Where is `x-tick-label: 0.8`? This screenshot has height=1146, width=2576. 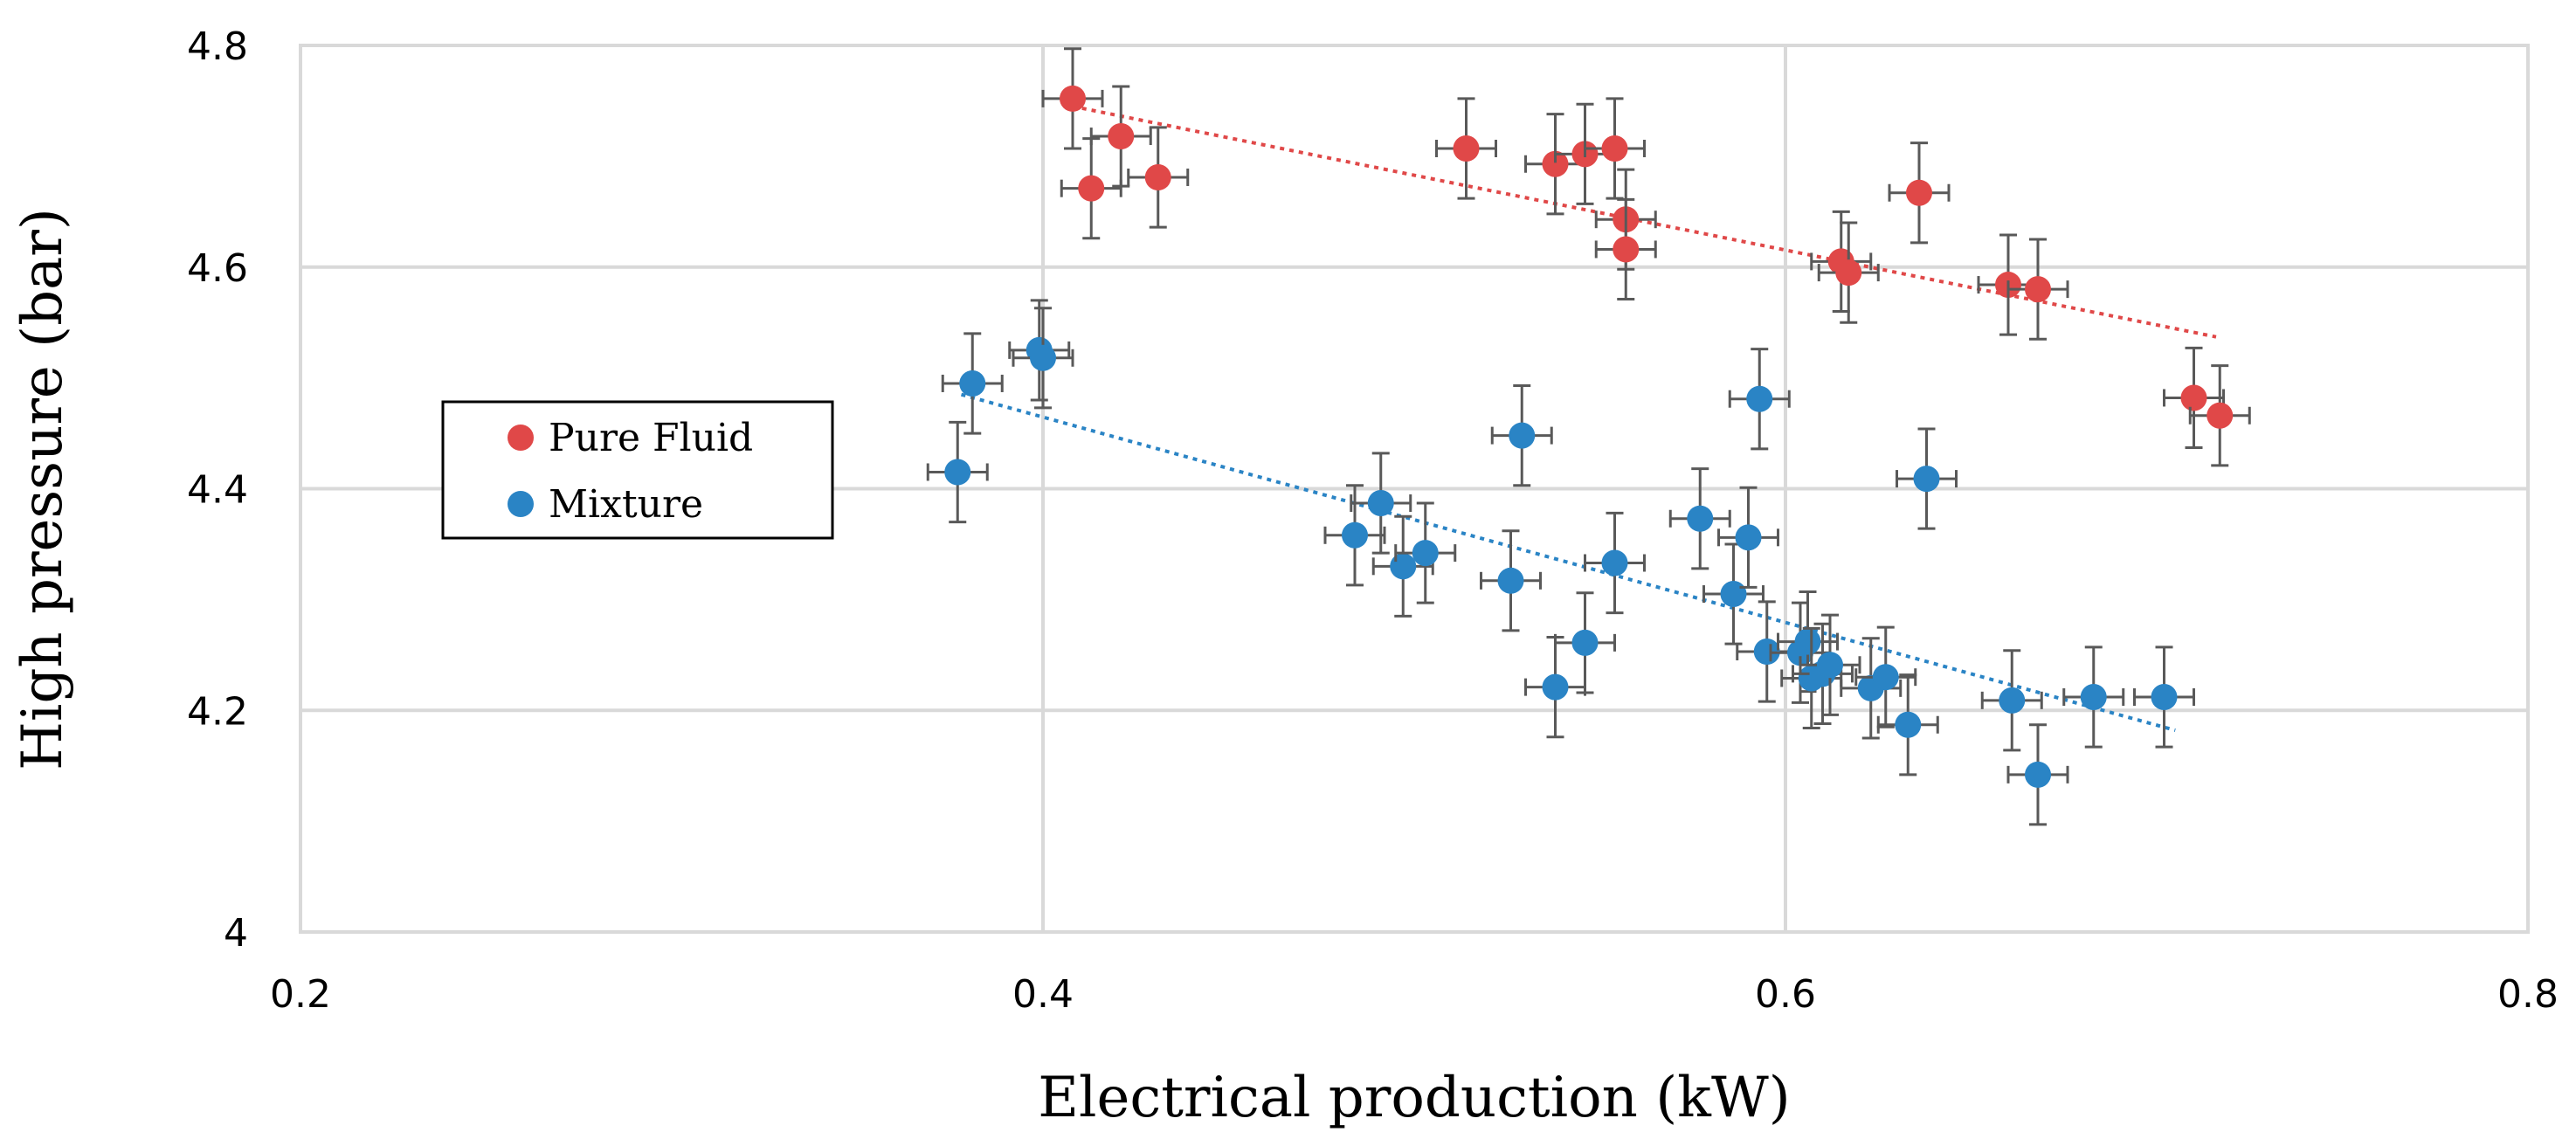
x-tick-label: 0.8 is located at coordinates (2528, 994).